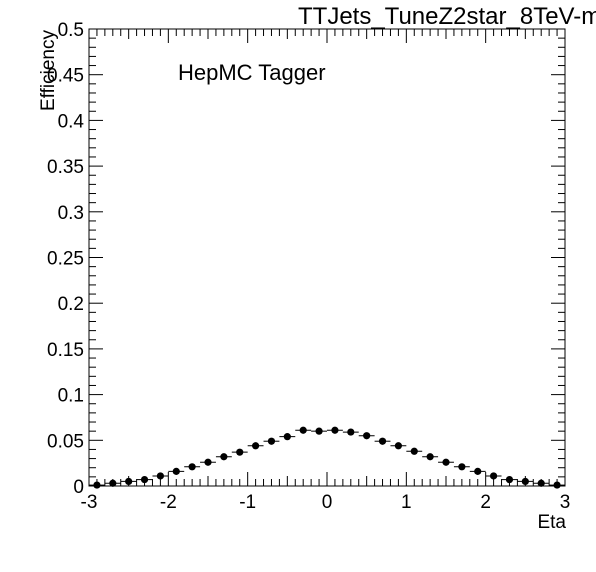  I want to click on x-tick-label: -2, so click(168, 502).